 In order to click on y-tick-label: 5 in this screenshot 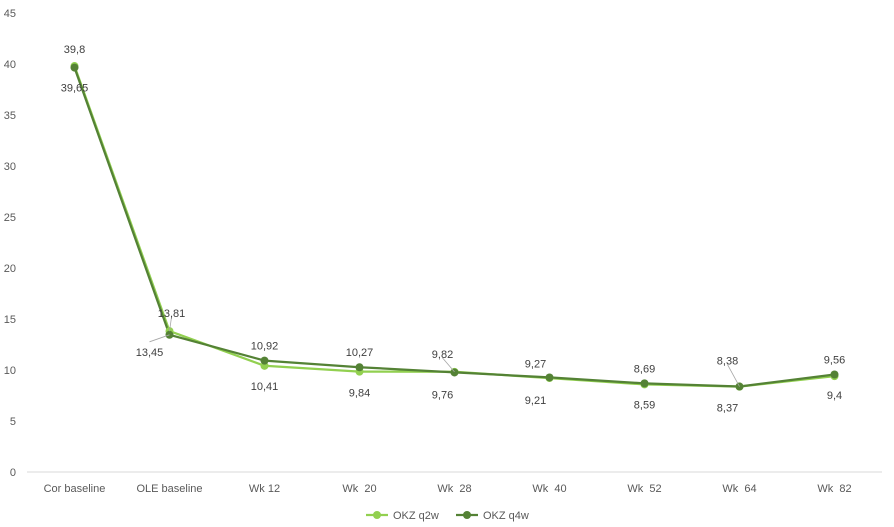, I will do `click(13, 422)`.